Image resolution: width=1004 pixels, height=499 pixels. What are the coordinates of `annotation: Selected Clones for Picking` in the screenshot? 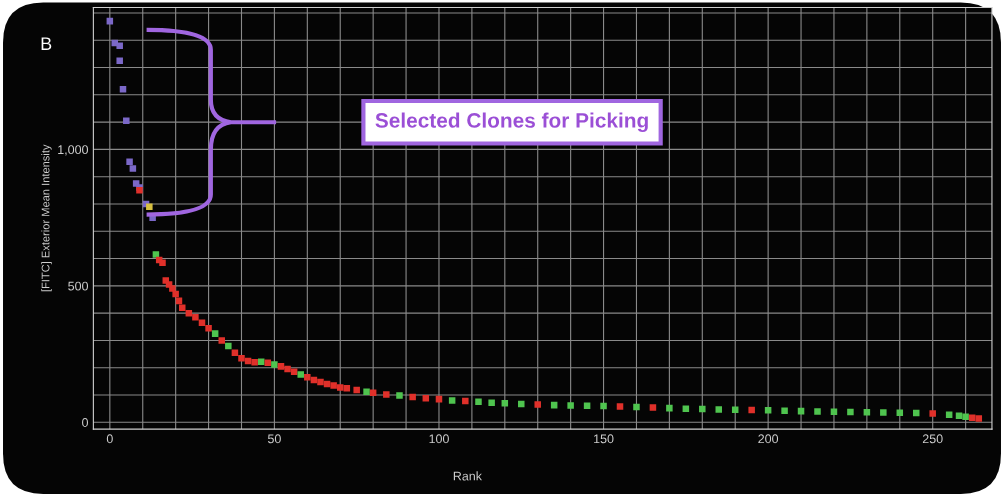 It's located at (511, 122).